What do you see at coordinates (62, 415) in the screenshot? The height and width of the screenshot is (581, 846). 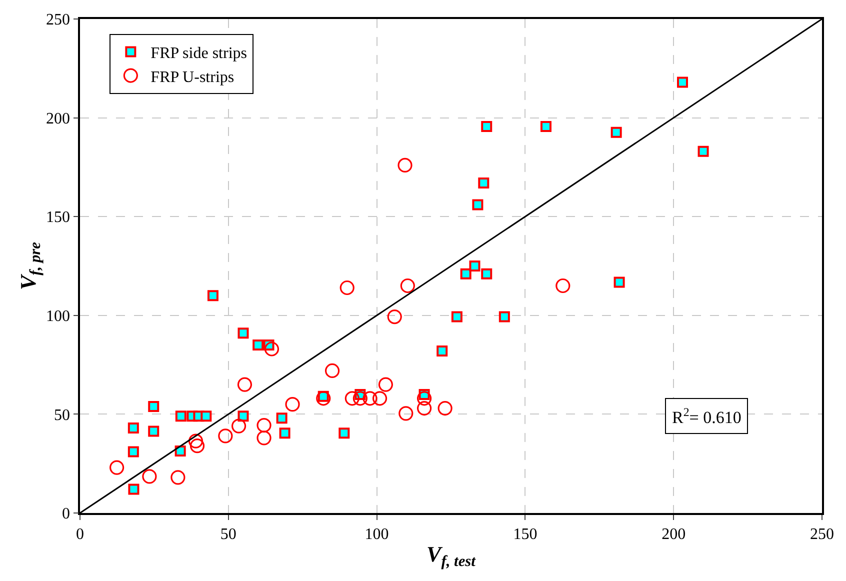 I see `y-tick-label: 50` at bounding box center [62, 415].